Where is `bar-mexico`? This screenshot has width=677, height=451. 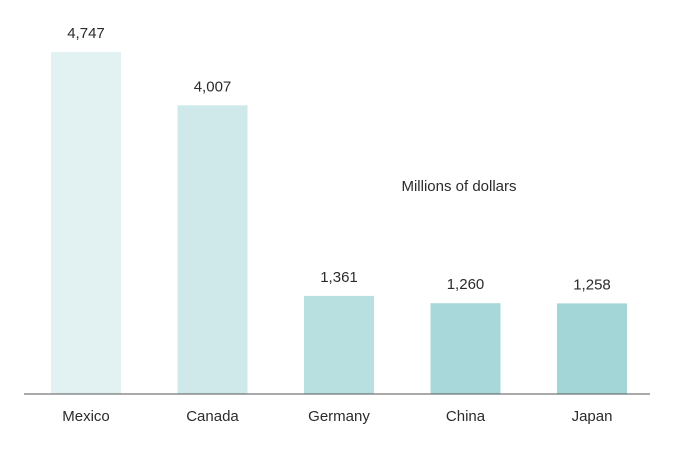 bar-mexico is located at coordinates (86, 223).